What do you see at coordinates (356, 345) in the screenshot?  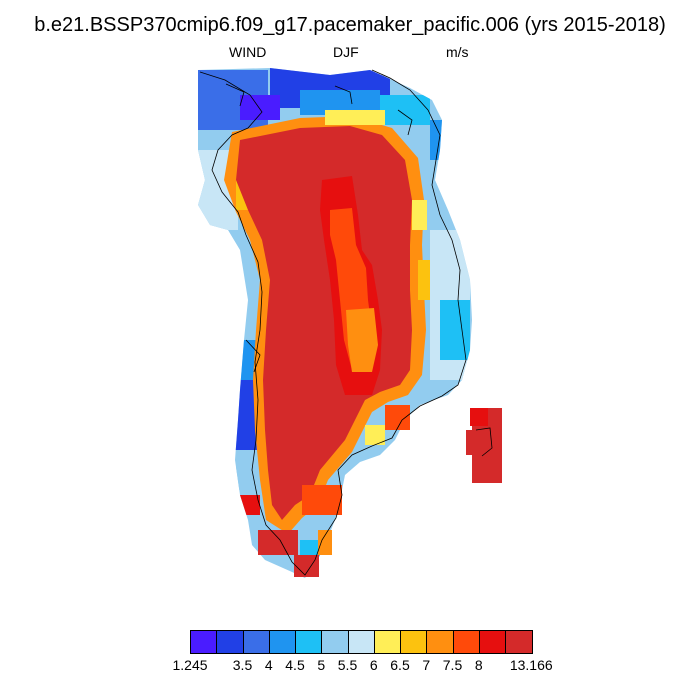 I see `central-ridge` at bounding box center [356, 345].